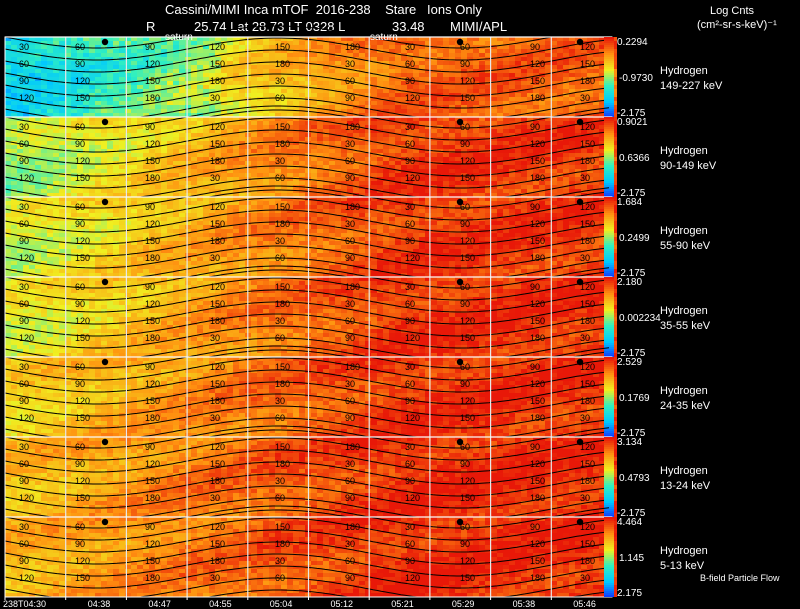  I want to click on contour-label: 120, so click(26, 178).